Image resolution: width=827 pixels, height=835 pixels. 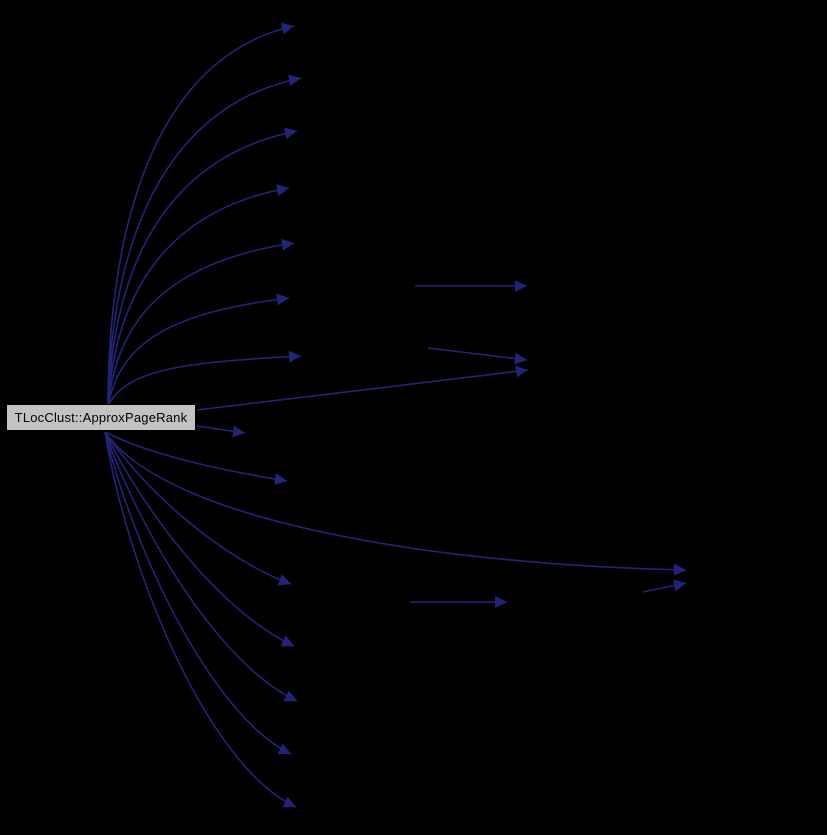 What do you see at coordinates (101, 417) in the screenshot?
I see `graph-node-approxpagerank: TLocClust::ApproxPageRank` at bounding box center [101, 417].